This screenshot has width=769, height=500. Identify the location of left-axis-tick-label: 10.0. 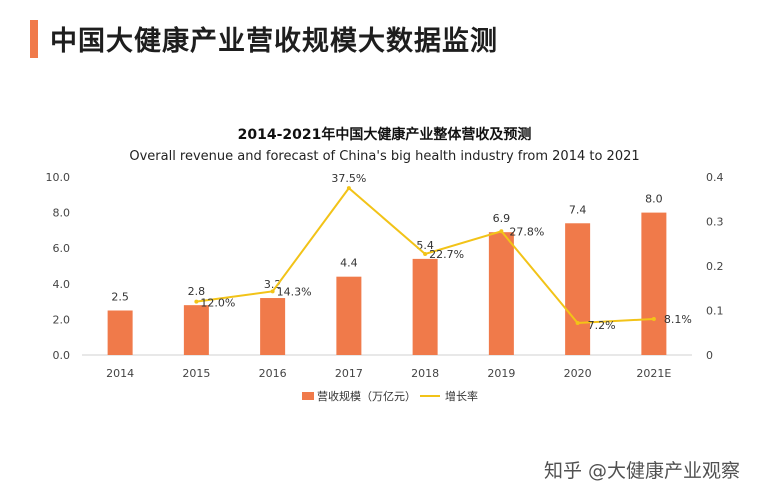
(58, 177).